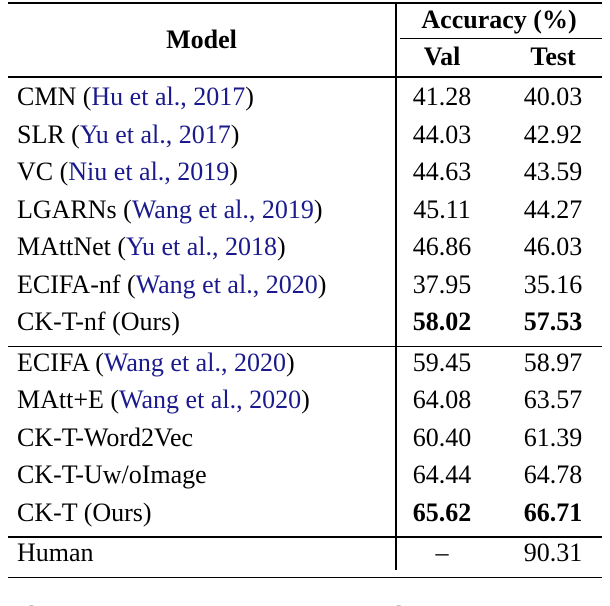 The image size is (610, 606). I want to click on model-cell: SLR (Yu et al., 2017), so click(128, 135).